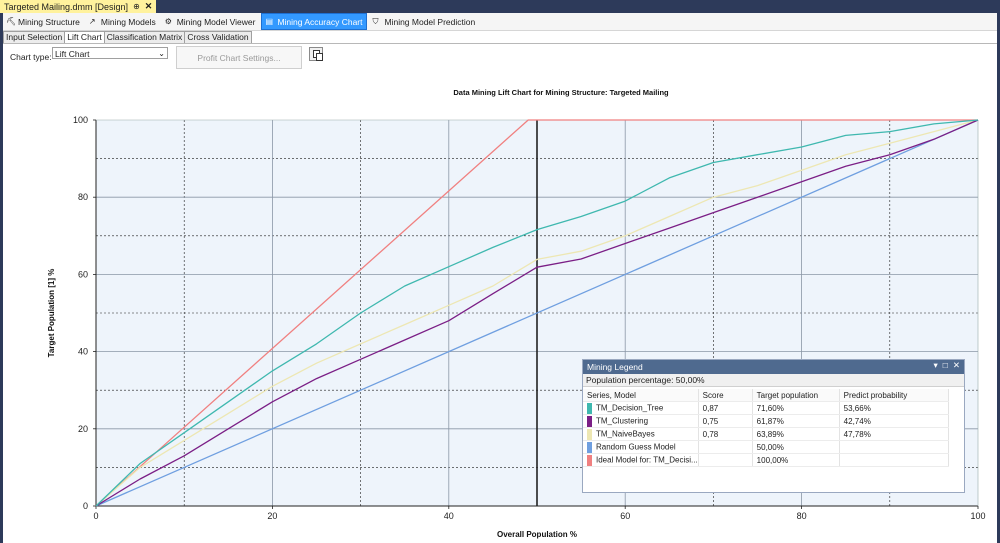 The width and height of the screenshot is (1000, 543). Describe the element at coordinates (320, 21) in the screenshot. I see `designer-tab-label: Mining Accuracy Chart` at that location.